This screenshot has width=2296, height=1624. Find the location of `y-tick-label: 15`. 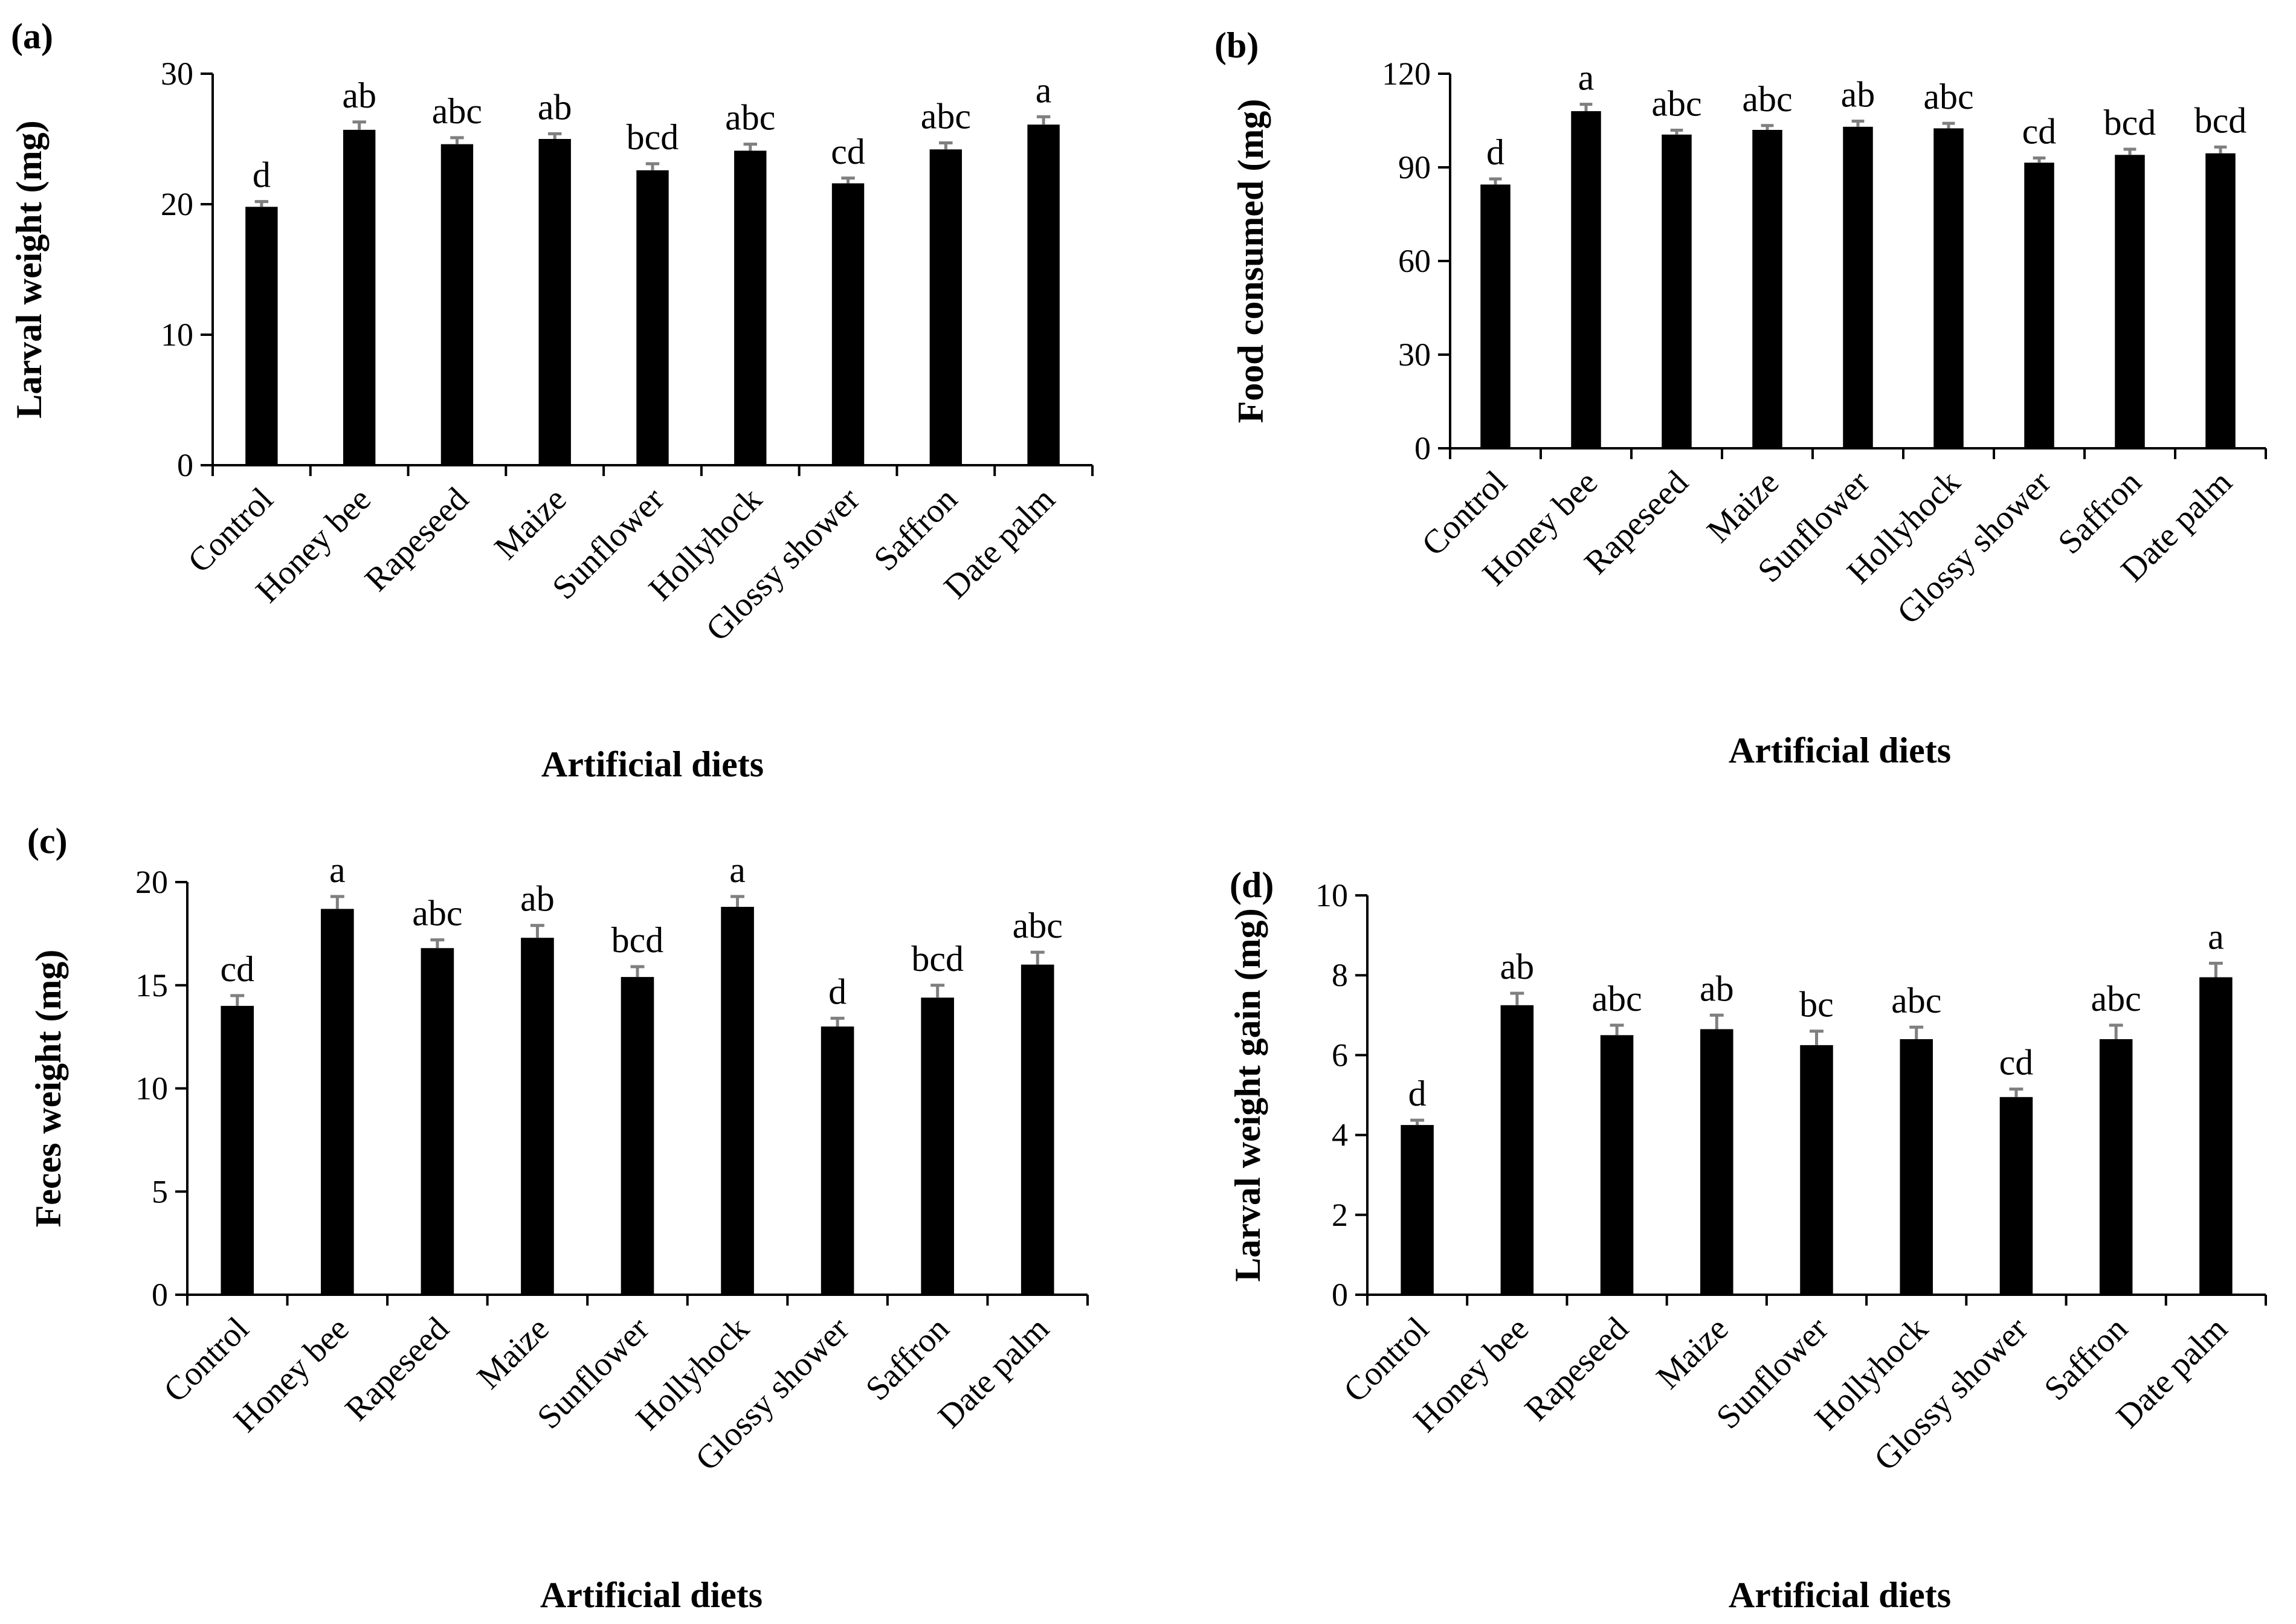

y-tick-label: 15 is located at coordinates (151, 985).